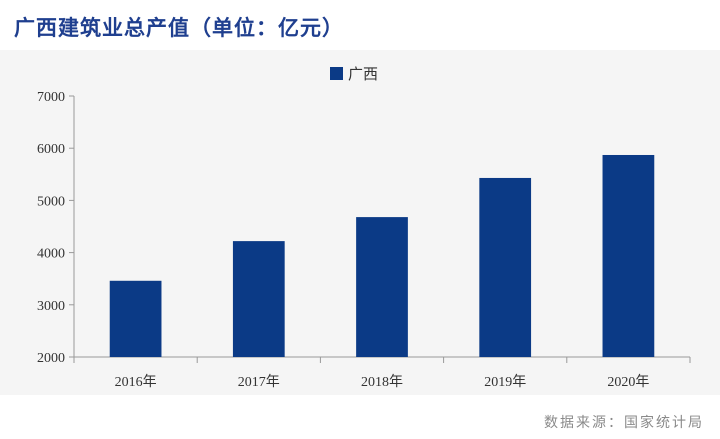  What do you see at coordinates (51, 358) in the screenshot?
I see `y-tick-label: 2000` at bounding box center [51, 358].